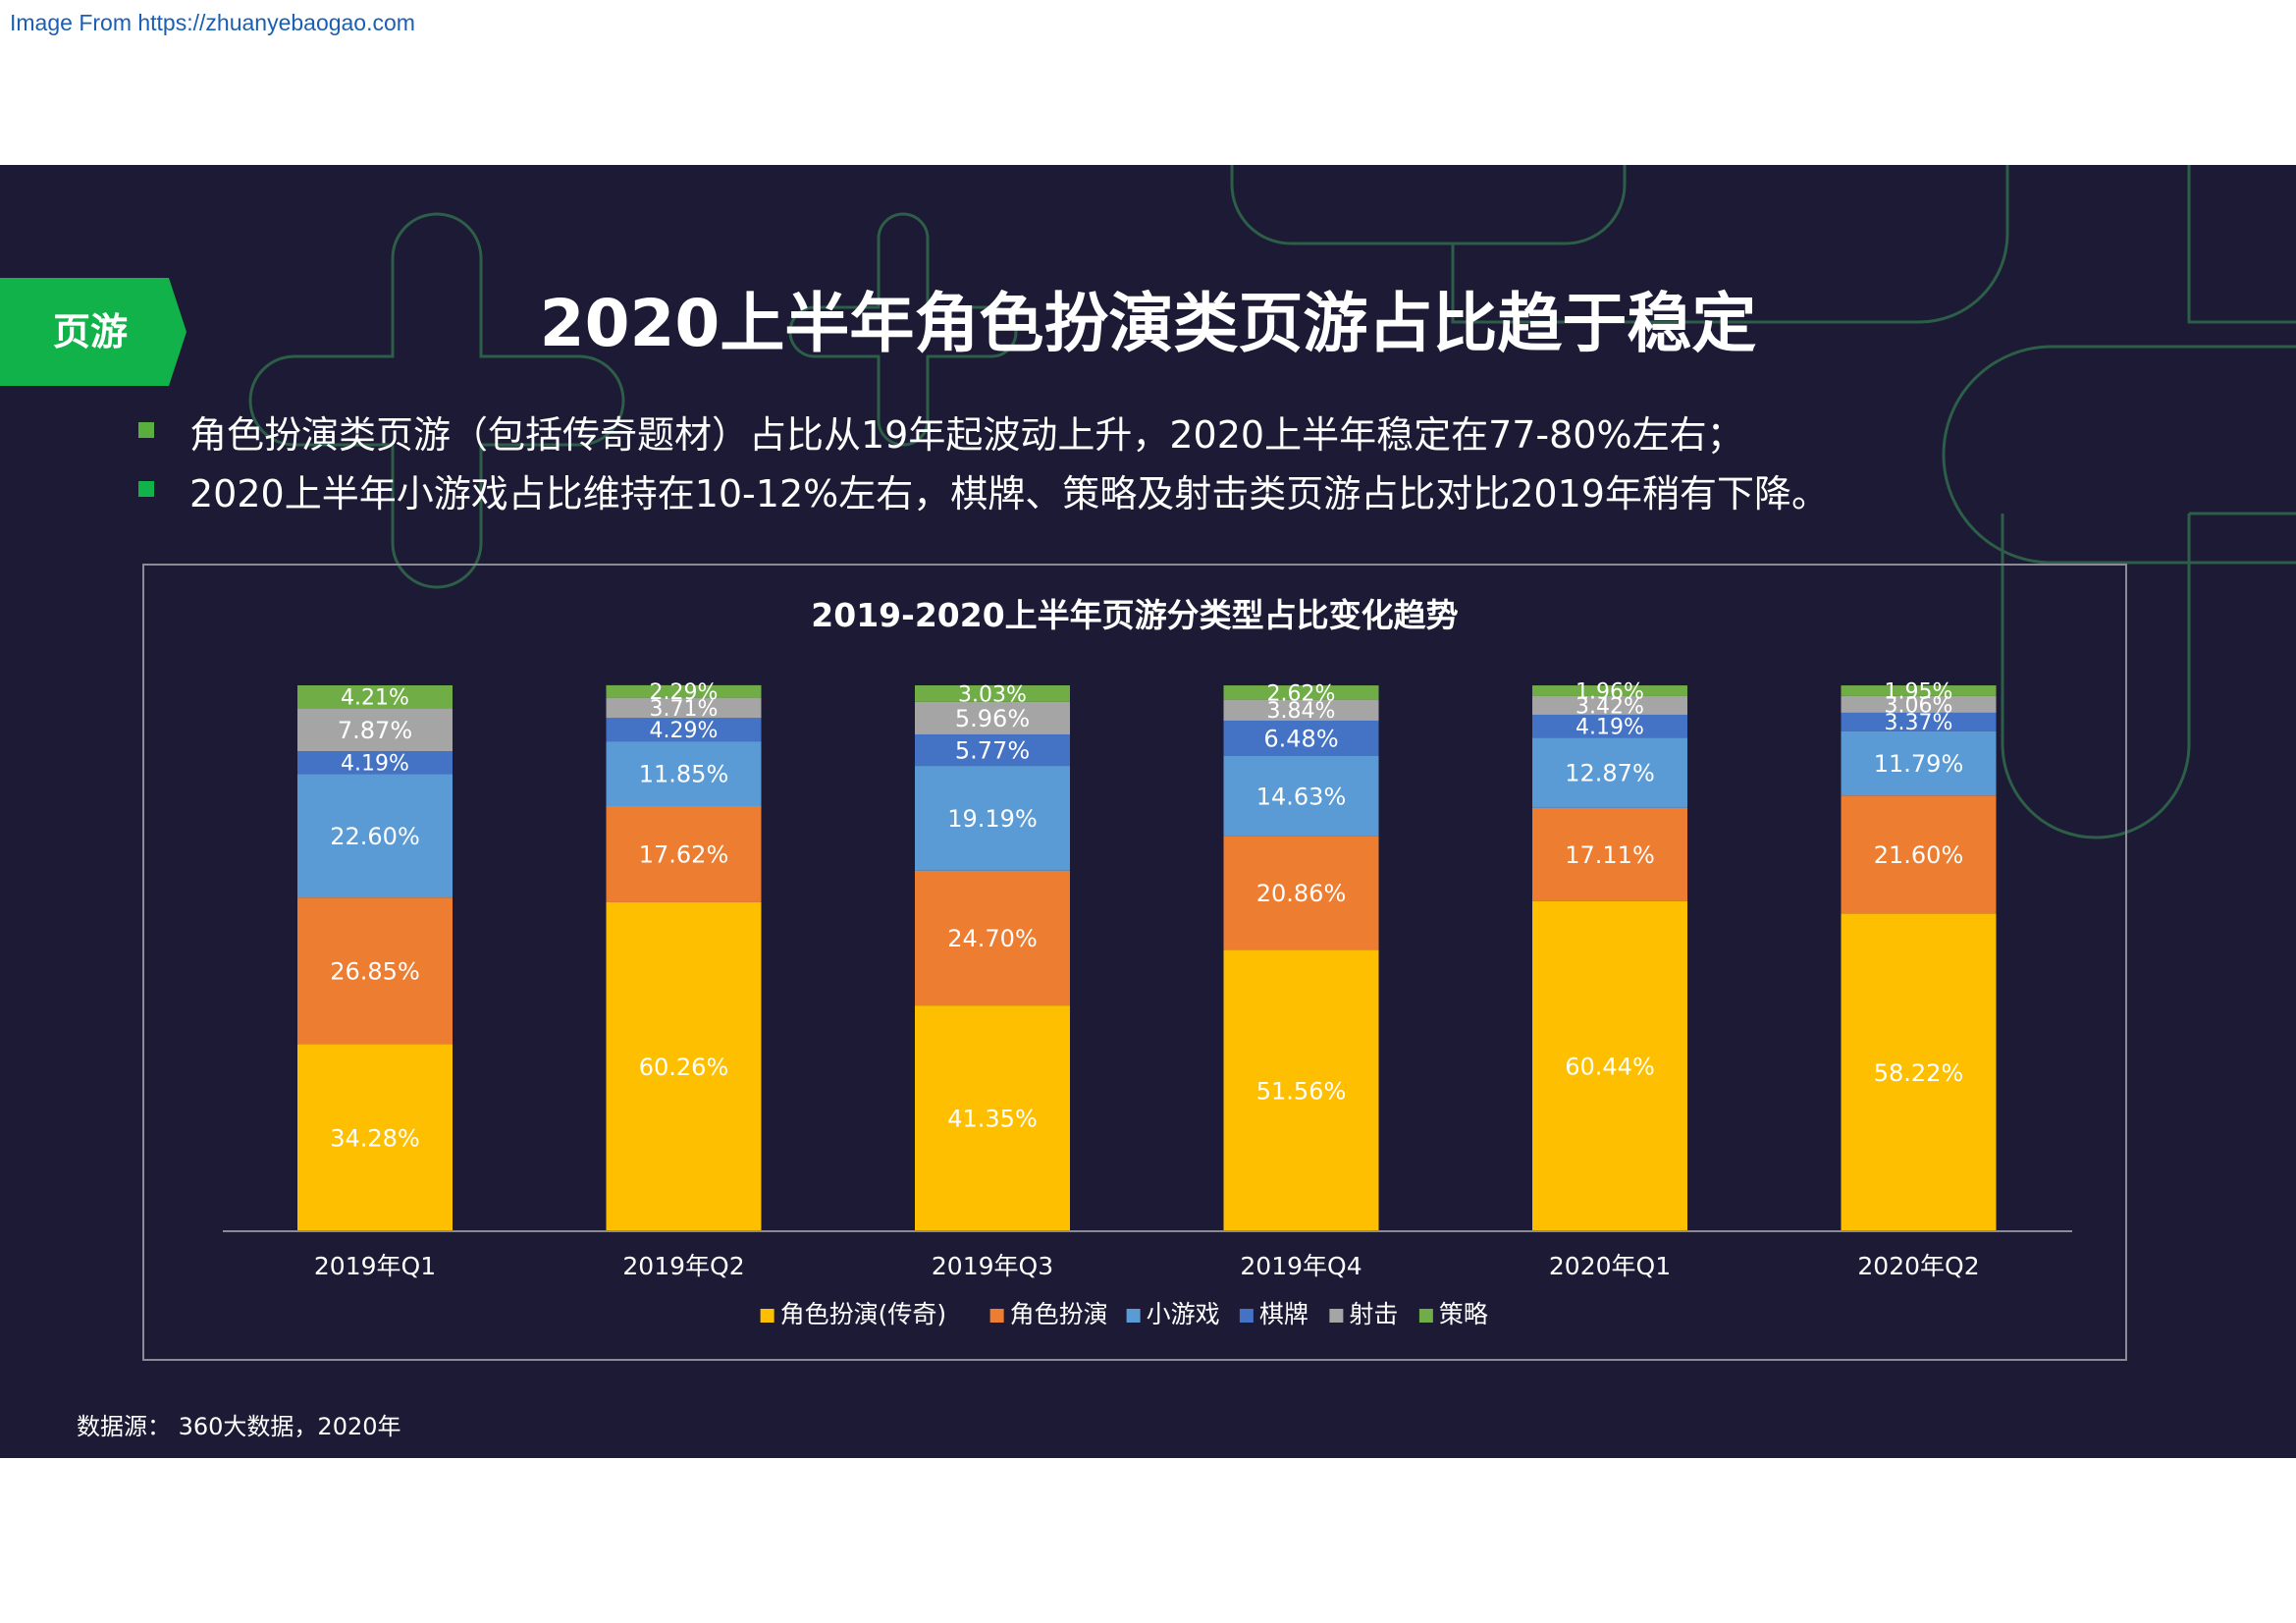 This screenshot has height=1623, width=2296. Describe the element at coordinates (993, 1266) in the screenshot. I see `x-tick-label: 2019年Q3` at that location.